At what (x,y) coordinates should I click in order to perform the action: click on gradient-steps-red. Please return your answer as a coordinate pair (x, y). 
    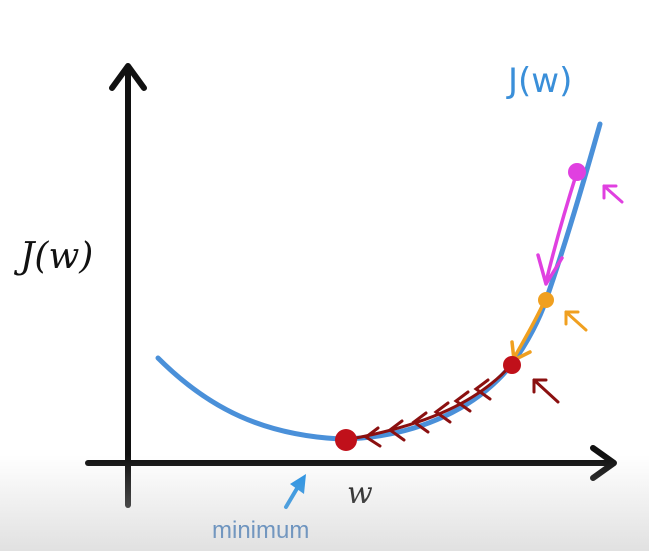
    Looking at the image, I should click on (429, 405).